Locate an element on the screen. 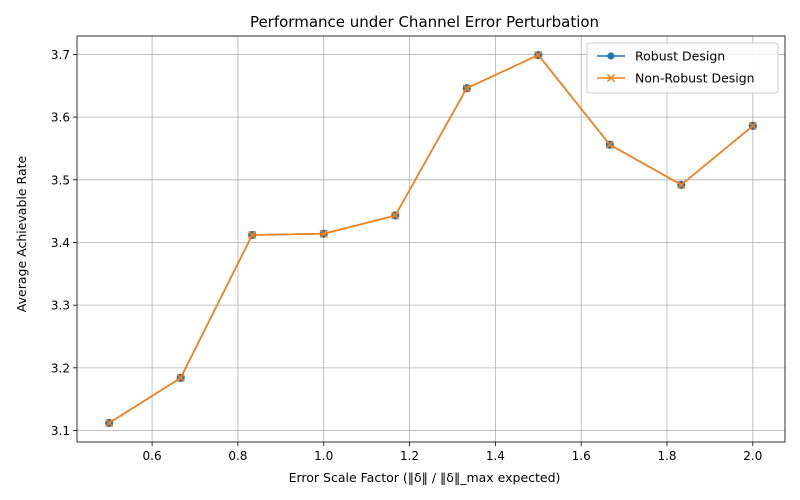 The height and width of the screenshot is (500, 800). legend: Robust Design Non-Robust Design is located at coordinates (682, 68).